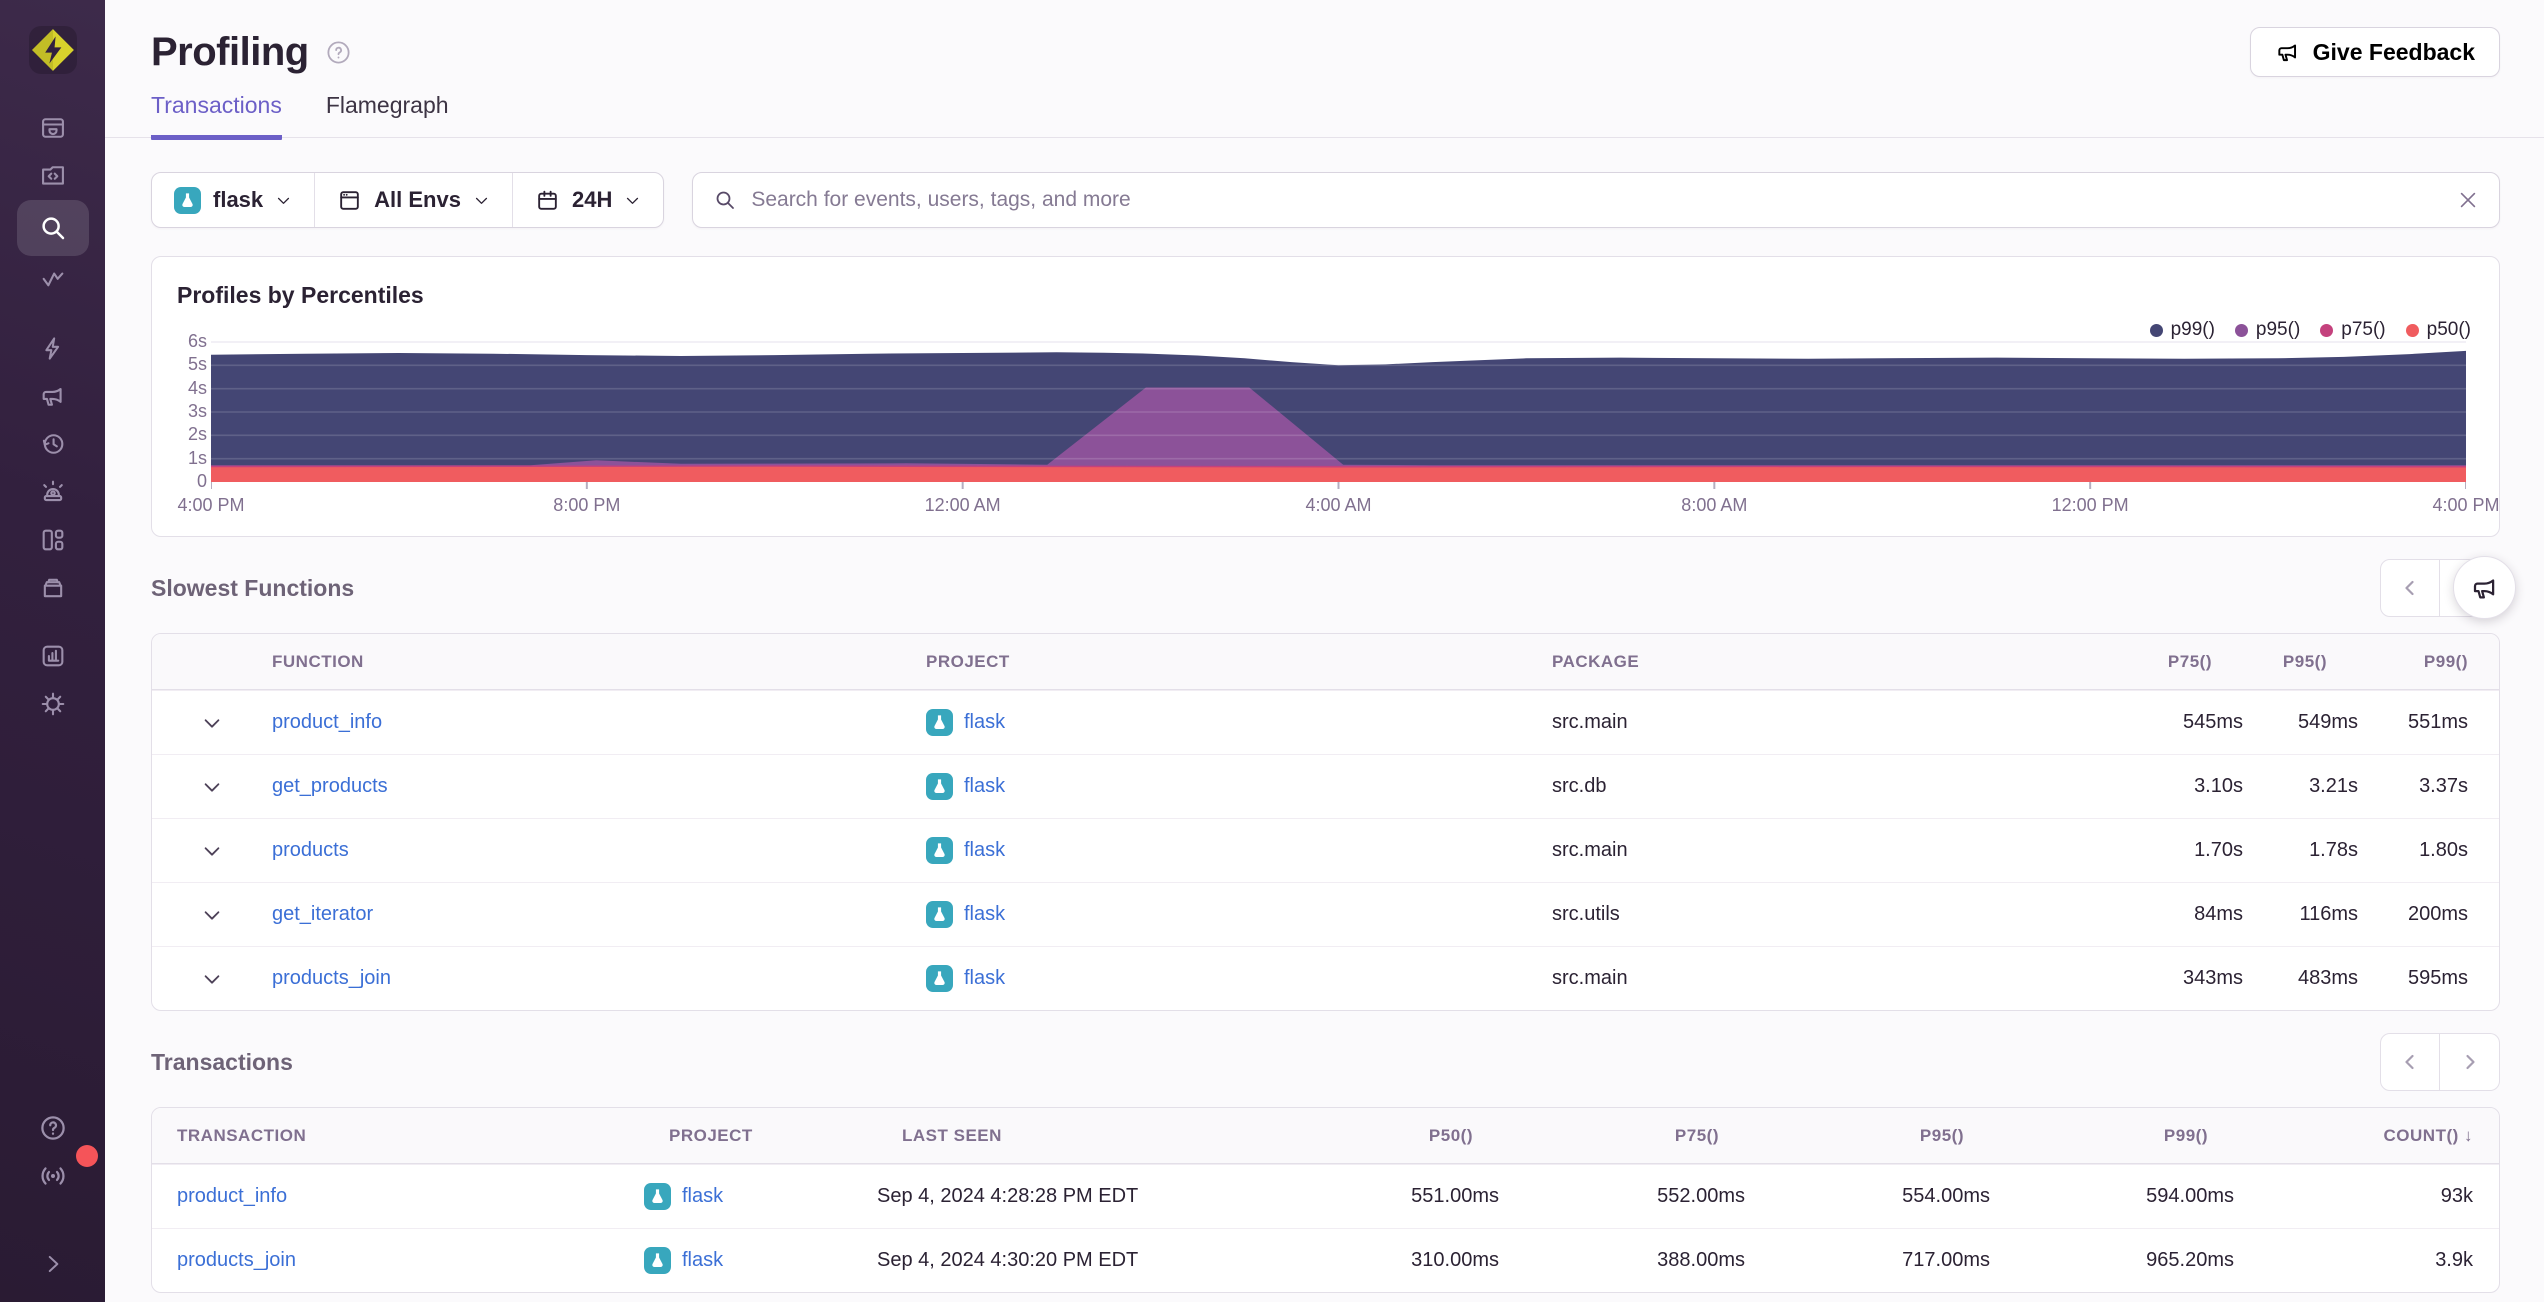 This screenshot has width=2544, height=1302. I want to click on tab-transactions: Transactions, so click(216, 116).